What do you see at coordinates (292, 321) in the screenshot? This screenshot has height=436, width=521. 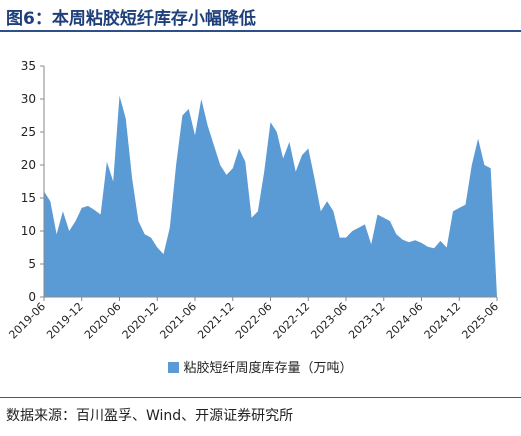 I see `x-tick-label: 2022-12` at bounding box center [292, 321].